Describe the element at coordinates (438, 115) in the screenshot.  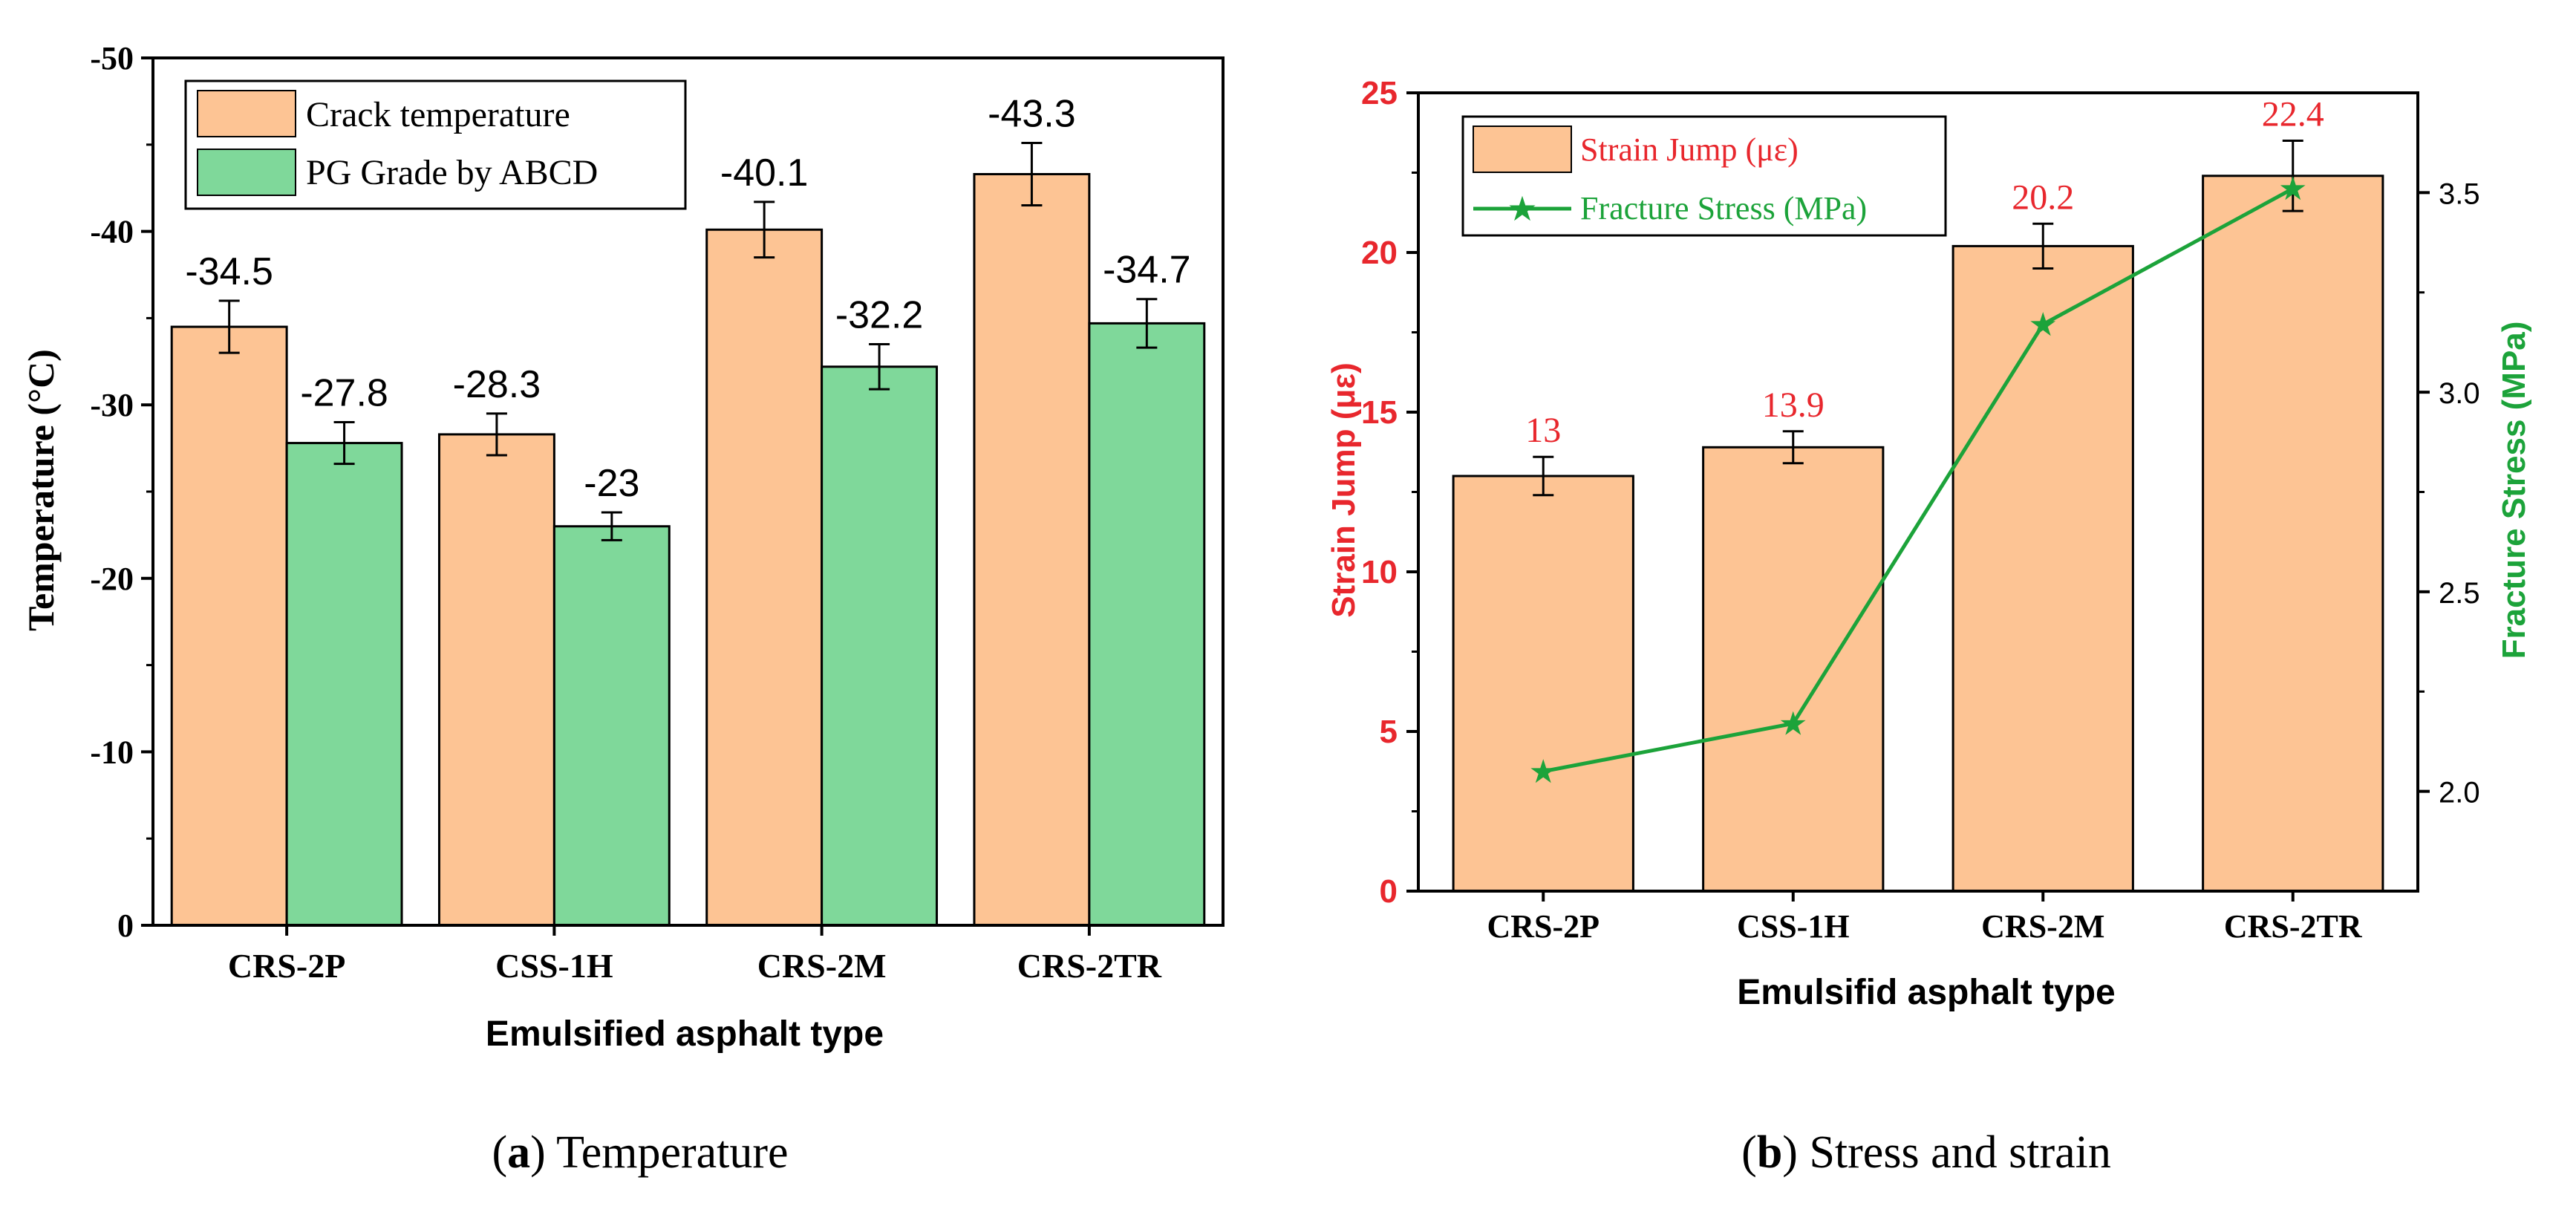
I see `legend-label-crack-temperature: Crack temperature` at that location.